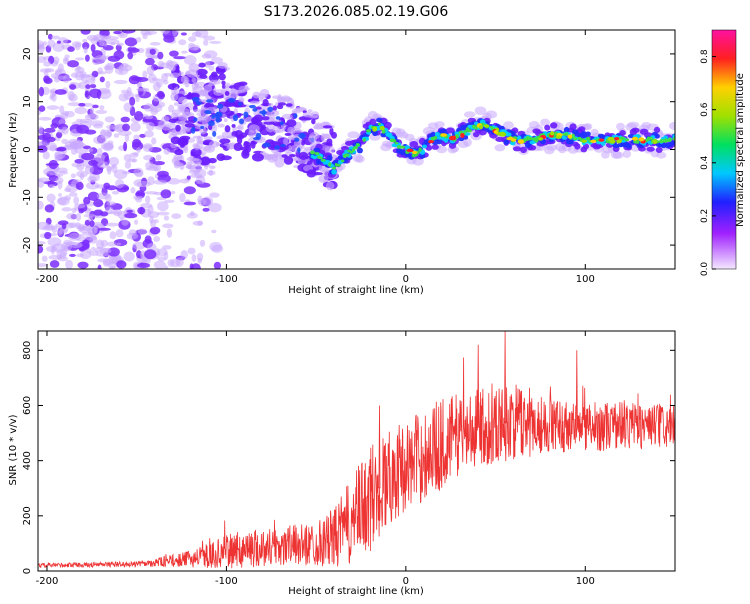 This screenshot has width=750, height=604. Describe the element at coordinates (27, 571) in the screenshot. I see `snr-y-tick-label: 0` at that location.